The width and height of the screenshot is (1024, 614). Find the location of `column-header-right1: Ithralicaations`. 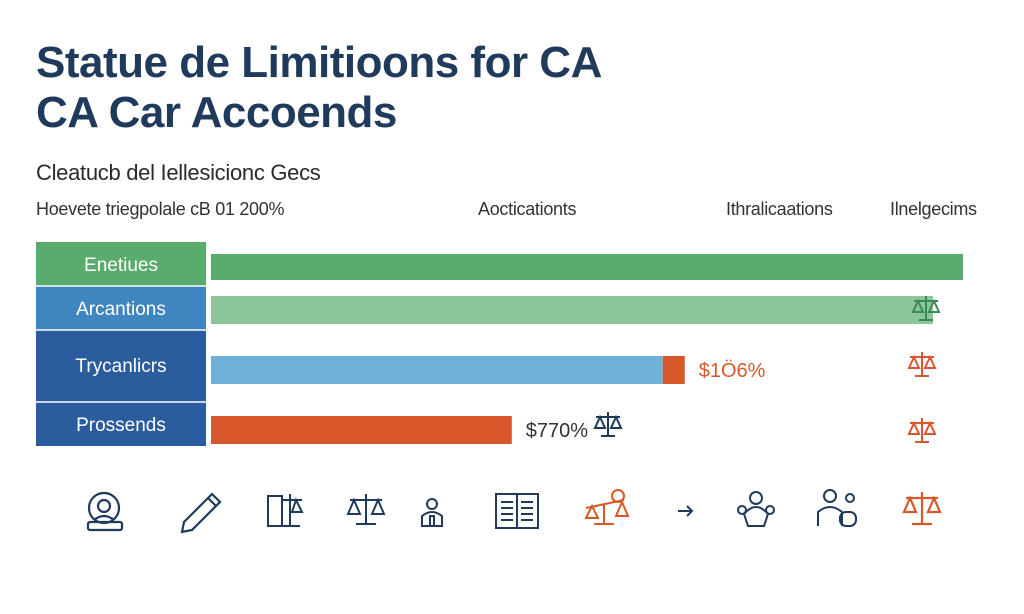

column-header-right1: Ithralicaations is located at coordinates (779, 209).